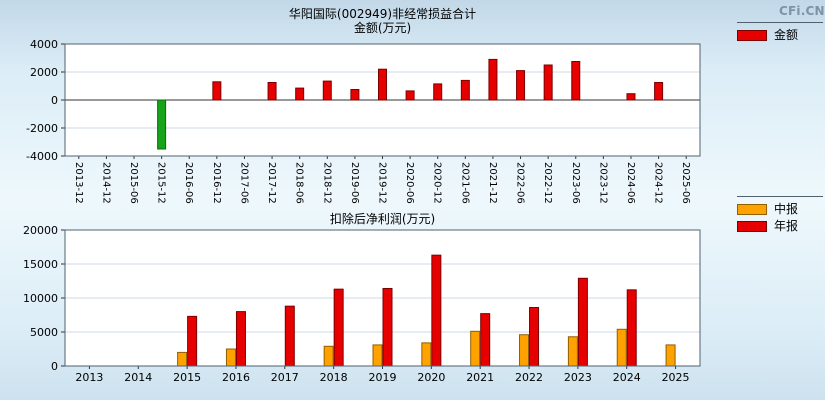  I want to click on svg-text: -2000, so click(42, 128).